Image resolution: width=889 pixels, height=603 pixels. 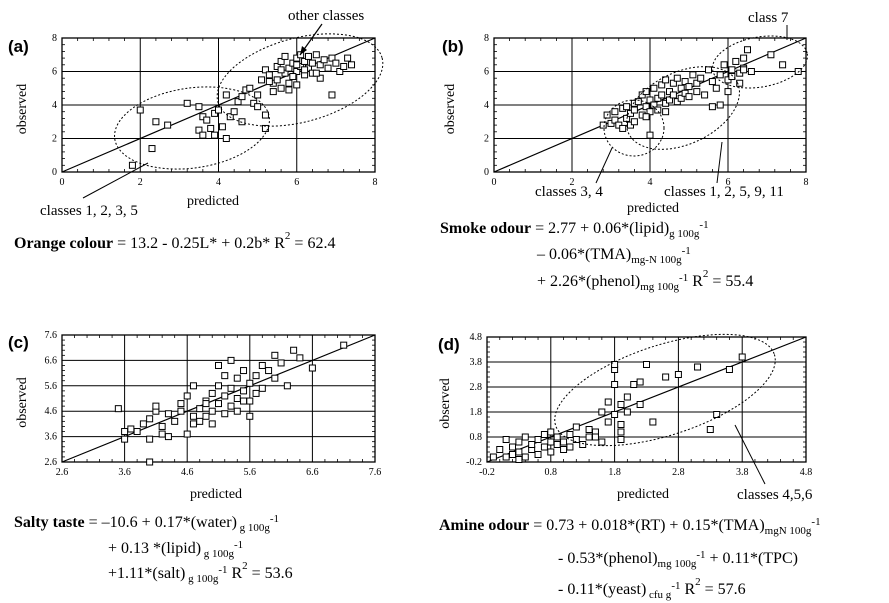 I want to click on p2-y-tick-label: 2, so click(x=486, y=139).